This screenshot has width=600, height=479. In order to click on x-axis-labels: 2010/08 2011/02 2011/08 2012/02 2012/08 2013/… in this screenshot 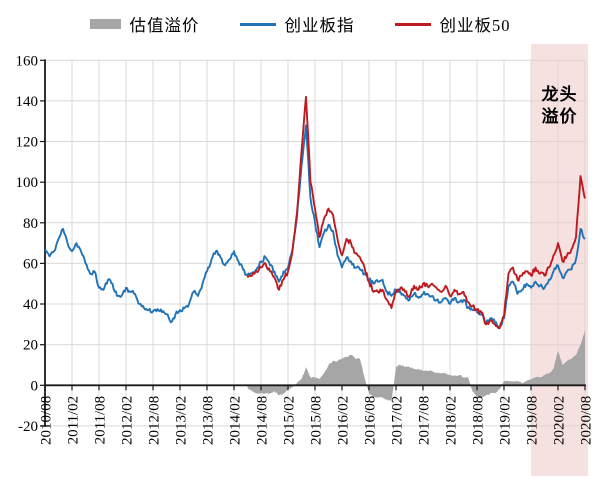, I will do `click(317, 420)`.